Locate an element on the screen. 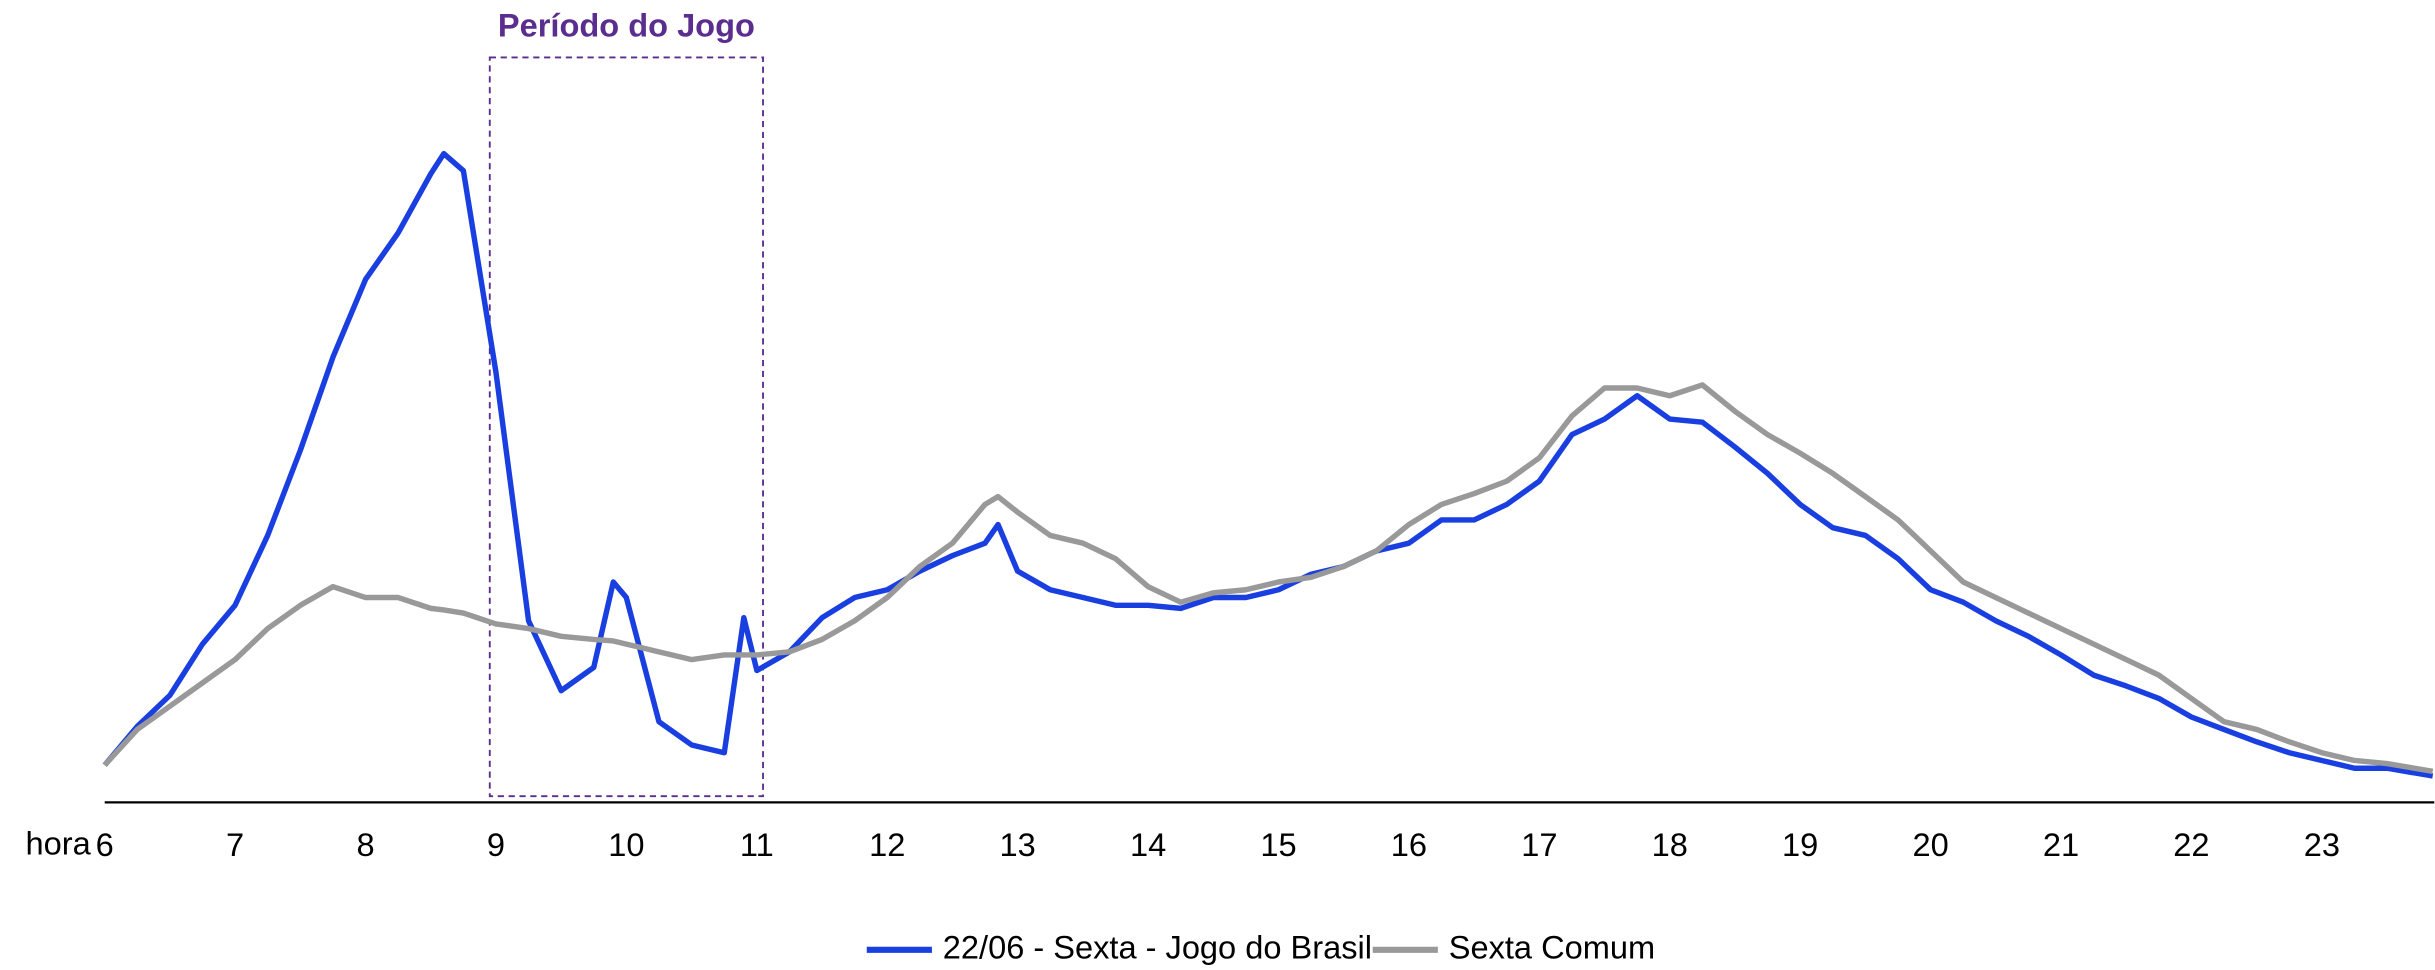 This screenshot has height=970, width=2435. legend-label: 22/06 - Sexta - Jogo do Brasil is located at coordinates (1157, 946).